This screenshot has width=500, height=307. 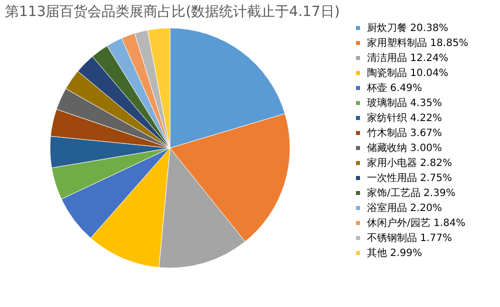 I want to click on legend-label: 浴室用品 2.20%, so click(x=404, y=208).